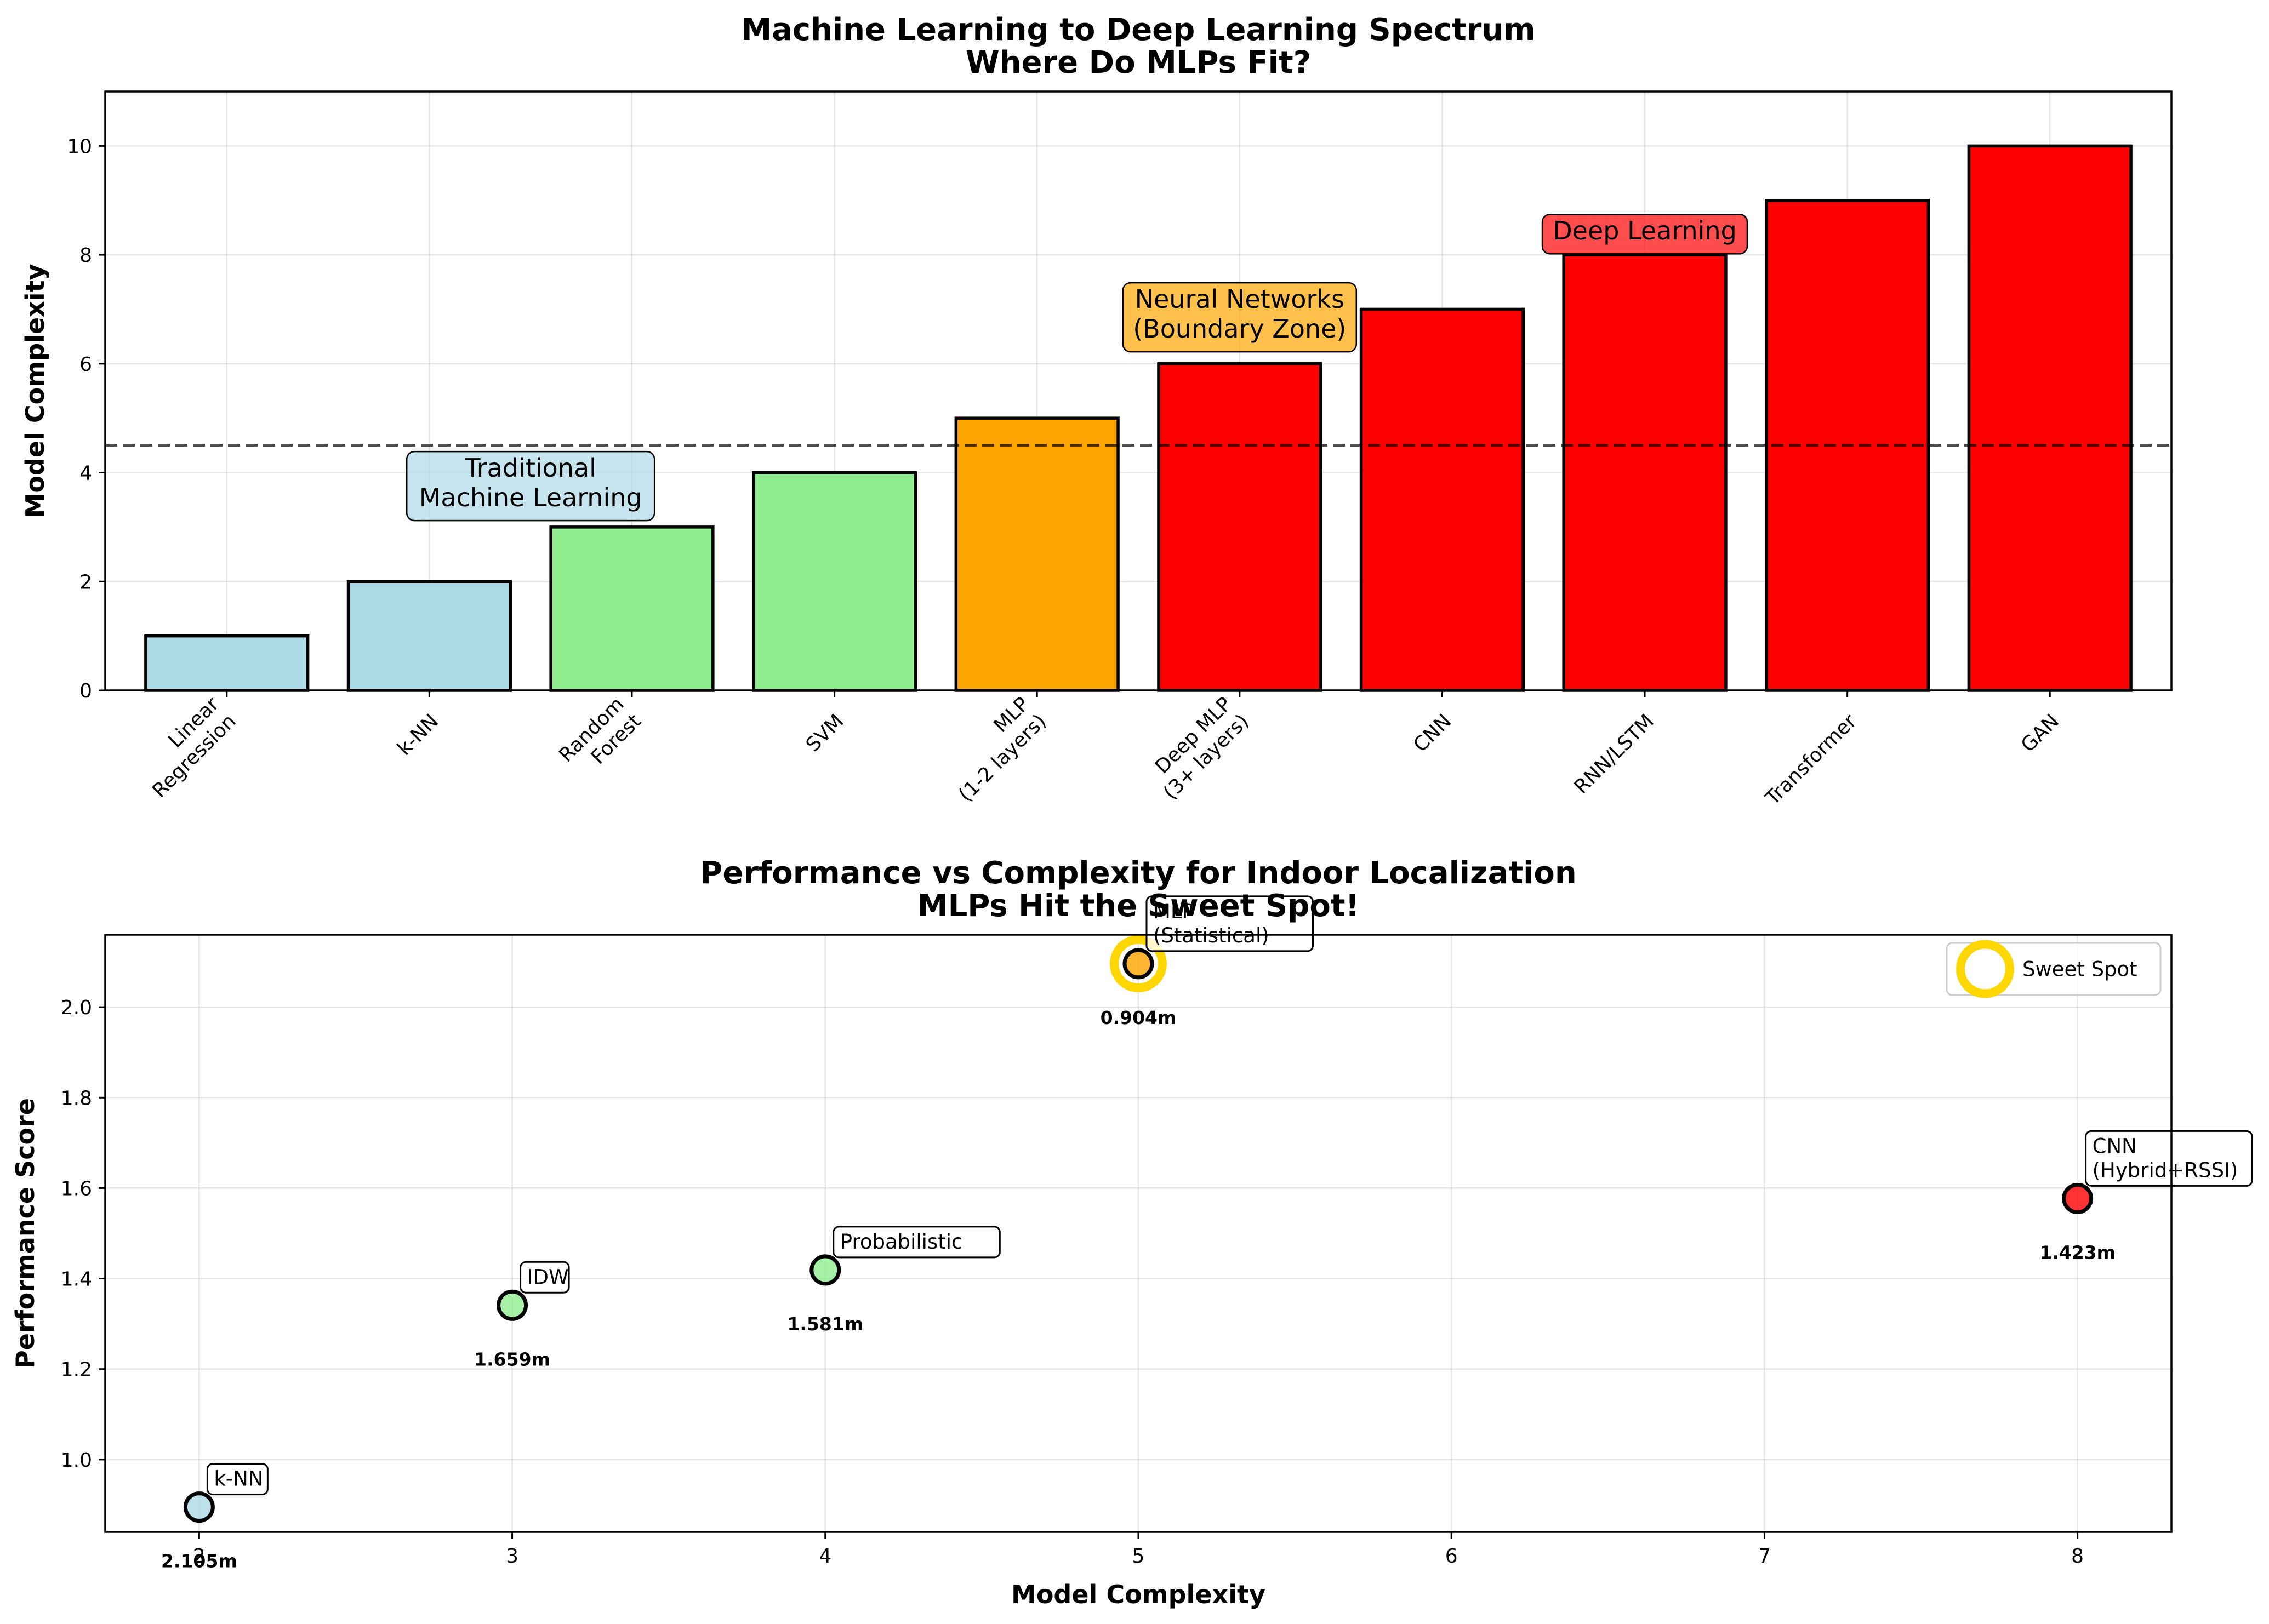 This screenshot has height=1624, width=2269. Describe the element at coordinates (85, 691) in the screenshot. I see `bar-chart-y-tick-label: 0` at that location.